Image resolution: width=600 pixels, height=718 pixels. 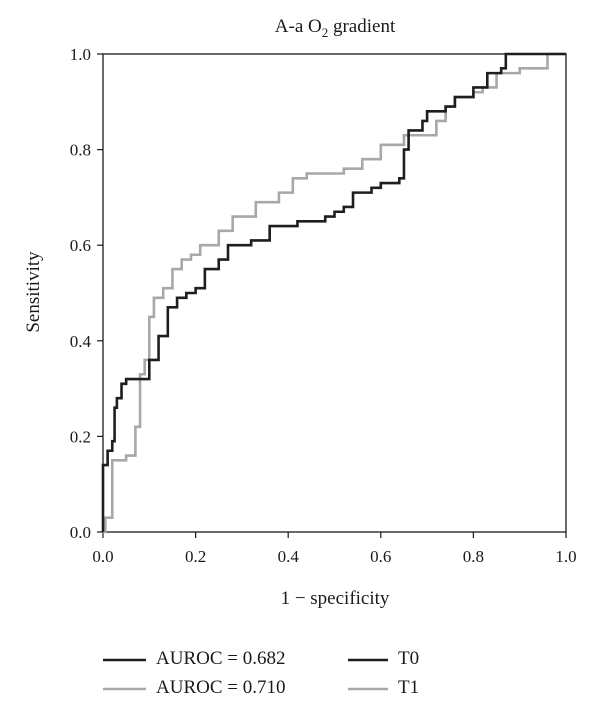 I want to click on legend-label-3: T1, so click(x=409, y=687).